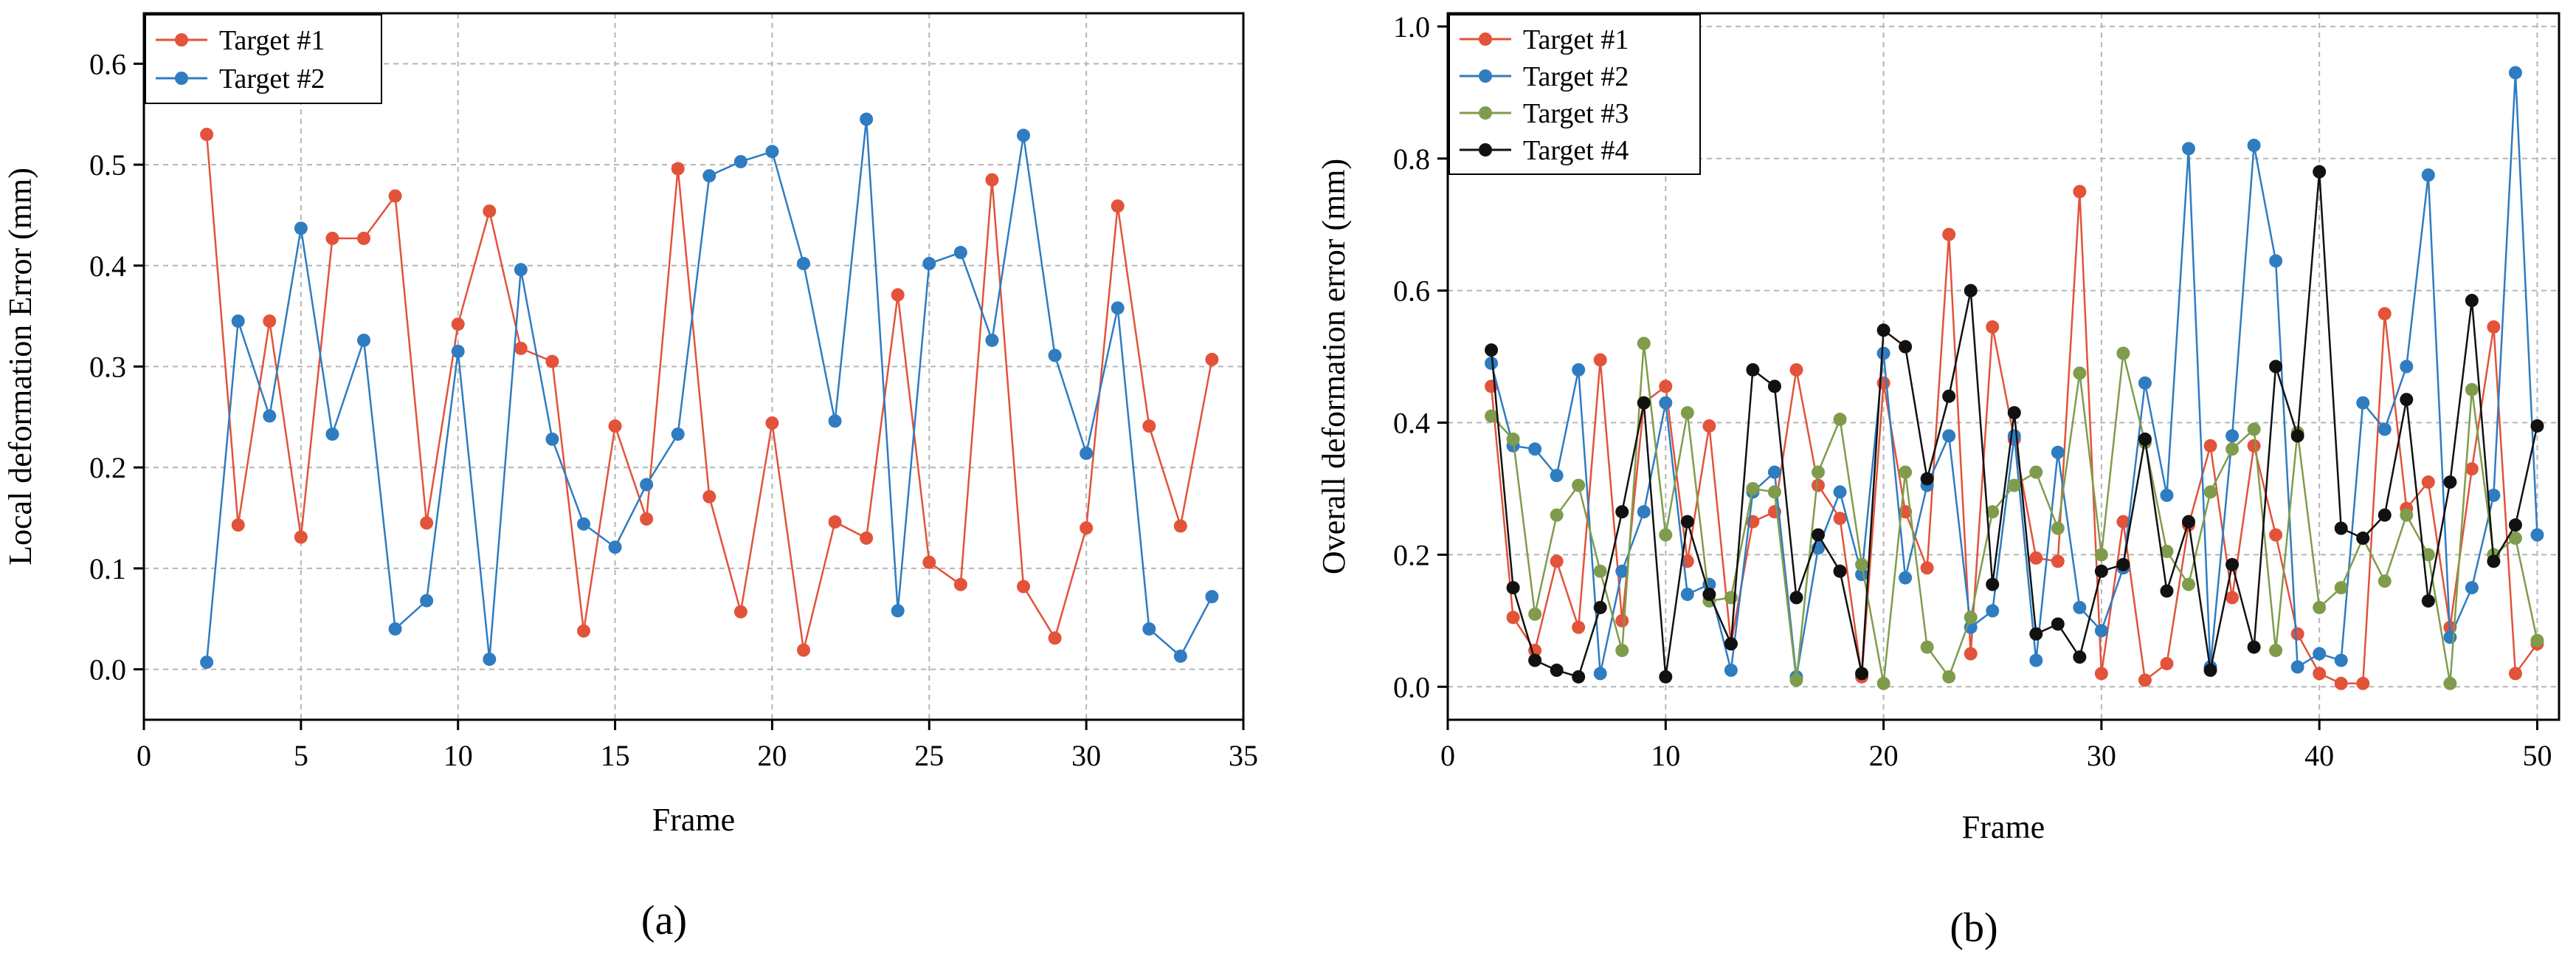 This screenshot has width=2576, height=956. What do you see at coordinates (2319, 755) in the screenshot?
I see `x-tick-label: 40` at bounding box center [2319, 755].